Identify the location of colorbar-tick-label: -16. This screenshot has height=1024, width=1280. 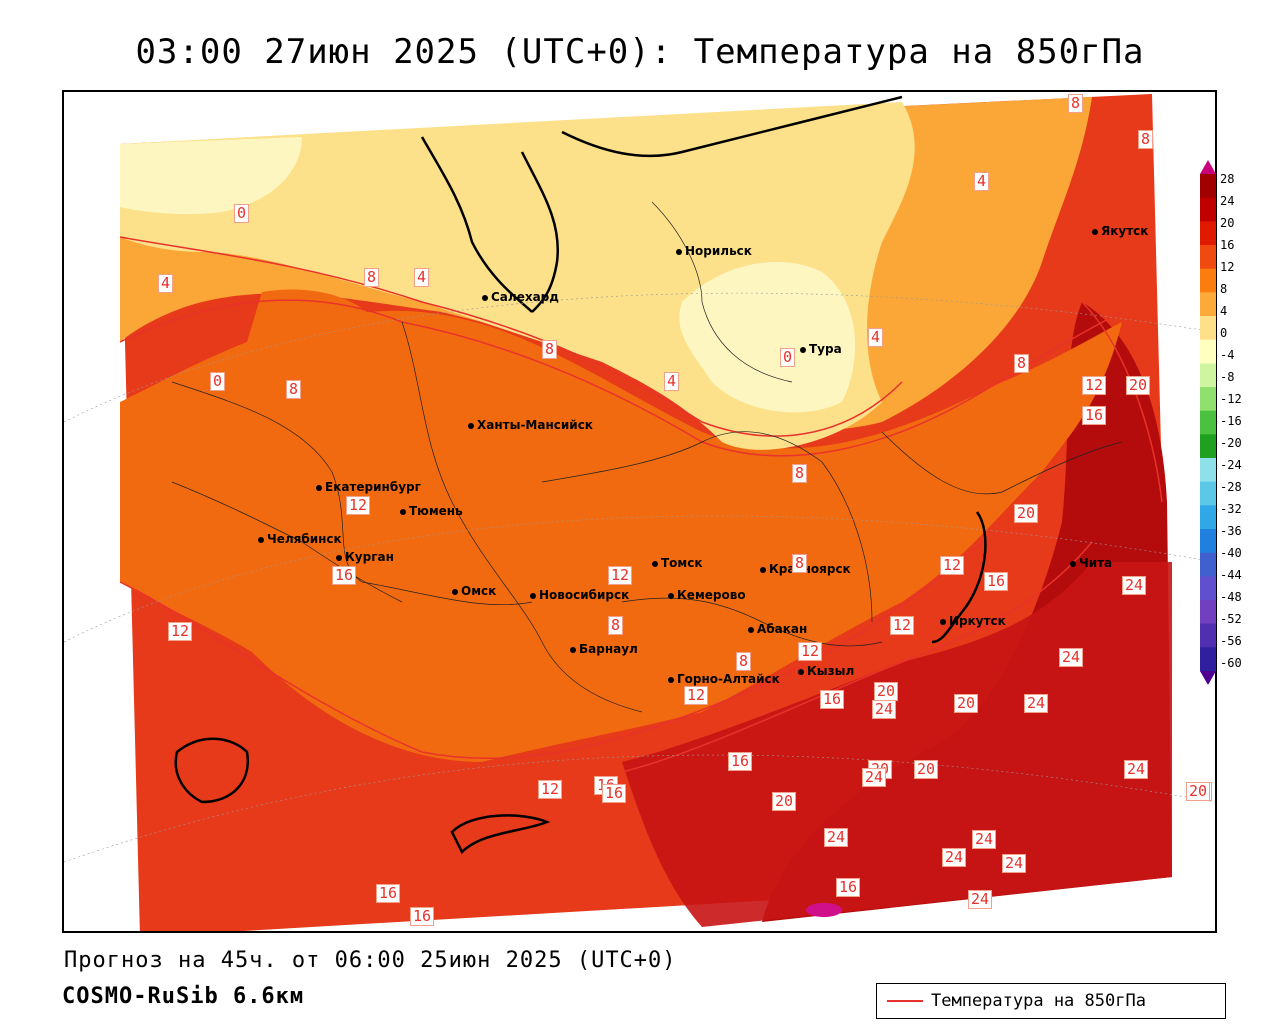
(1231, 421).